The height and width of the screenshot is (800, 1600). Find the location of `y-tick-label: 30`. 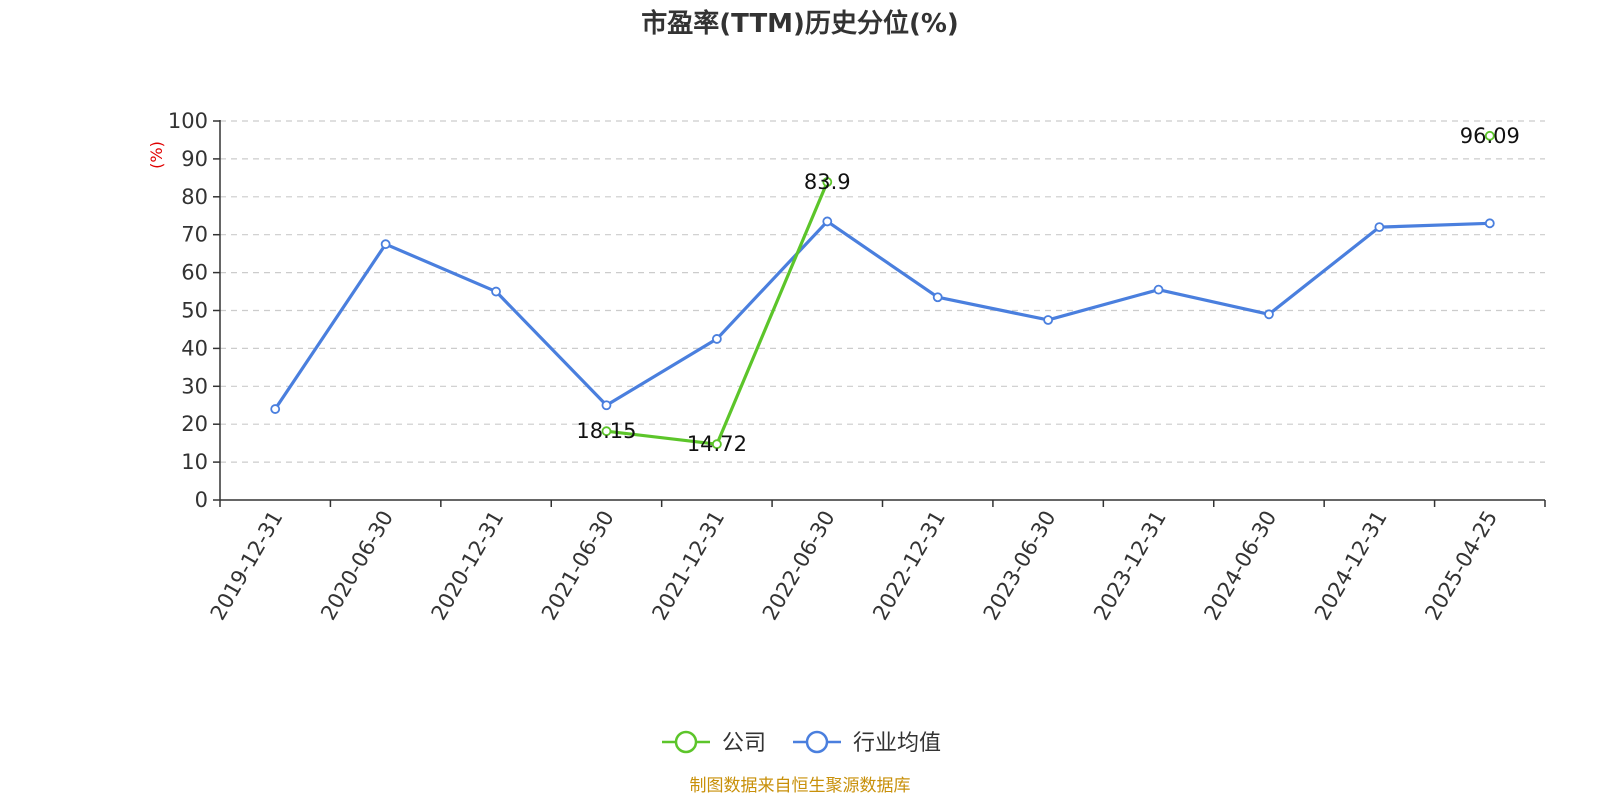

y-tick-label: 30 is located at coordinates (194, 386).